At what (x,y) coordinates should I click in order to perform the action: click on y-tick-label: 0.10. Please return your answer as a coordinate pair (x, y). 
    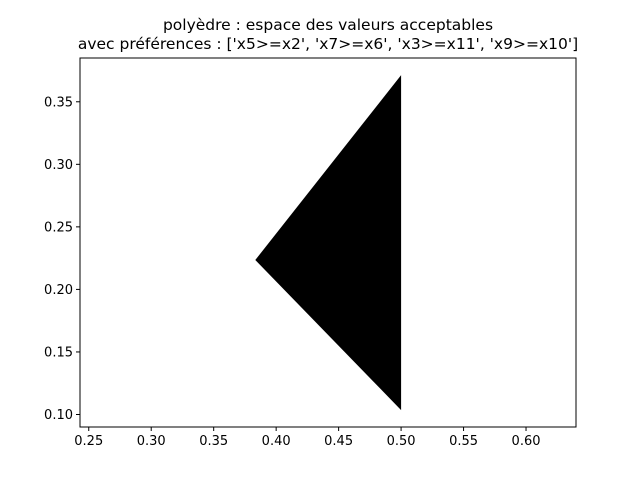
    Looking at the image, I should click on (58, 415).